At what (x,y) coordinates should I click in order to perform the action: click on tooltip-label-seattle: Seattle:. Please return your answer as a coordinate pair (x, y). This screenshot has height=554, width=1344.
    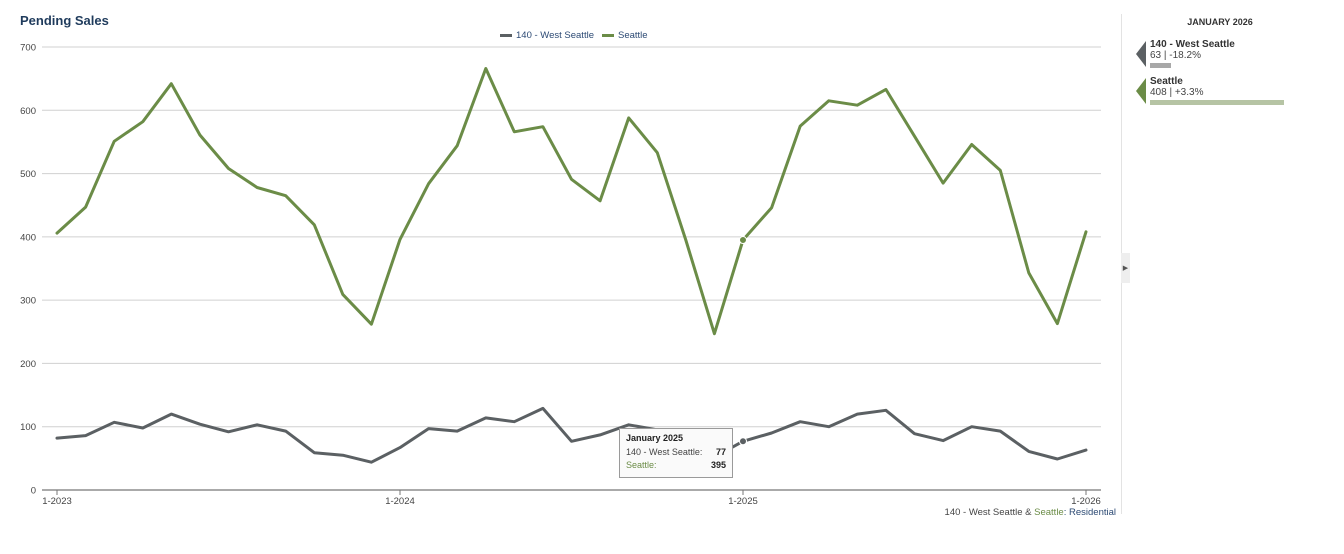
    Looking at the image, I should click on (641, 465).